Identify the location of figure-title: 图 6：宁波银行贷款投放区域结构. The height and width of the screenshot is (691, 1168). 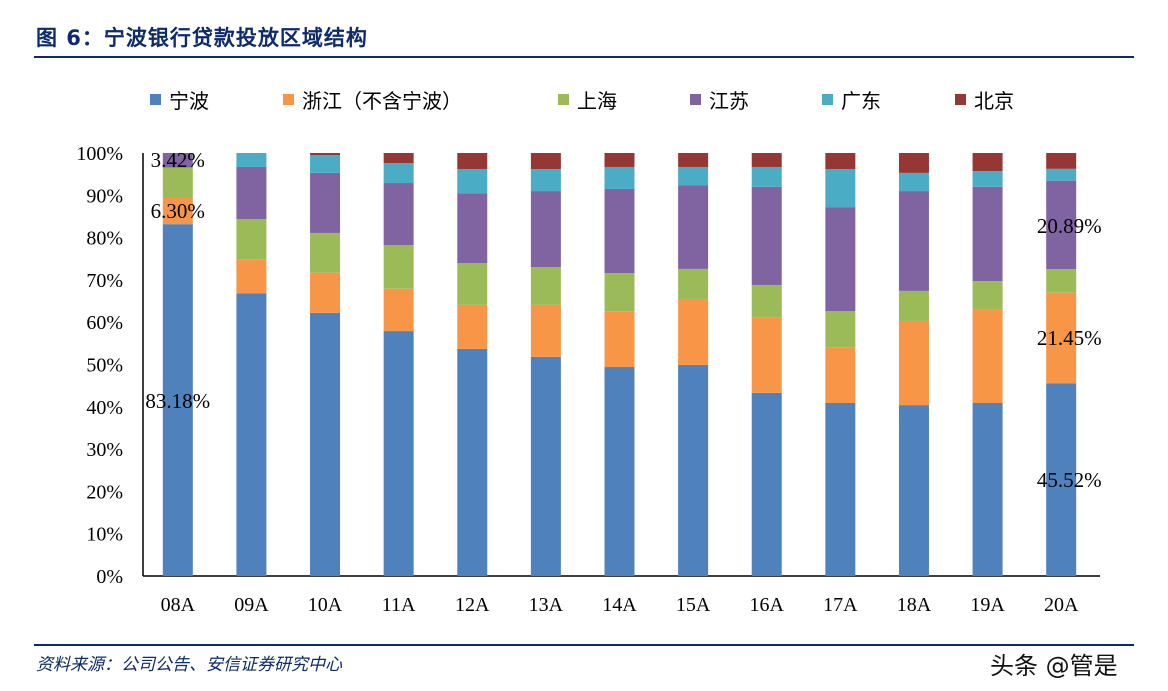
(202, 38).